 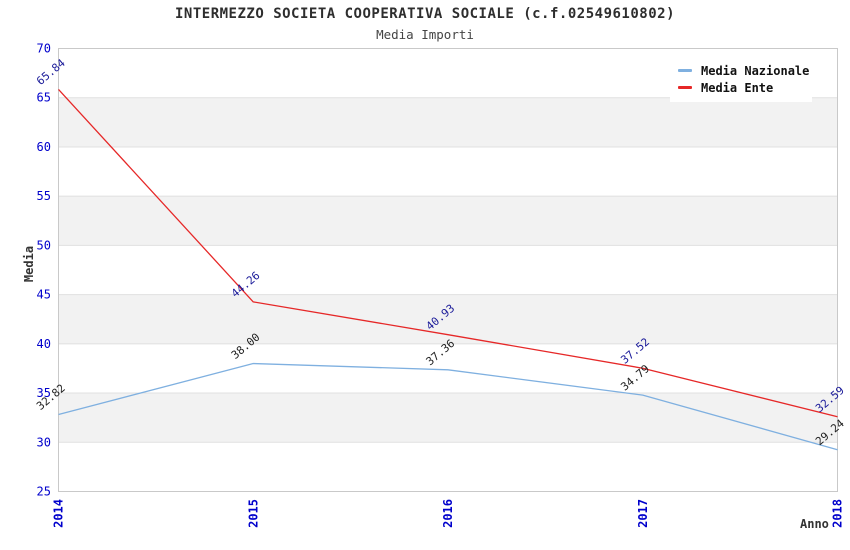 I want to click on x-axis-label: Anno, so click(x=814, y=524).